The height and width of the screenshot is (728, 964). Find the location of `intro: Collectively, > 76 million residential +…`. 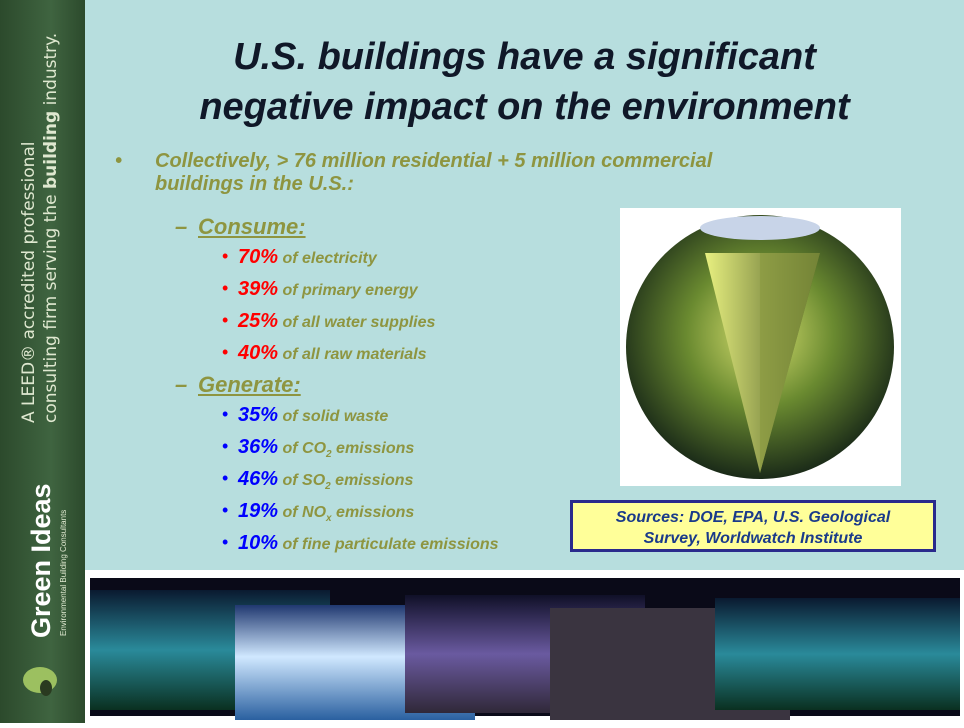

intro: Collectively, > 76 million residential +… is located at coordinates (433, 173).